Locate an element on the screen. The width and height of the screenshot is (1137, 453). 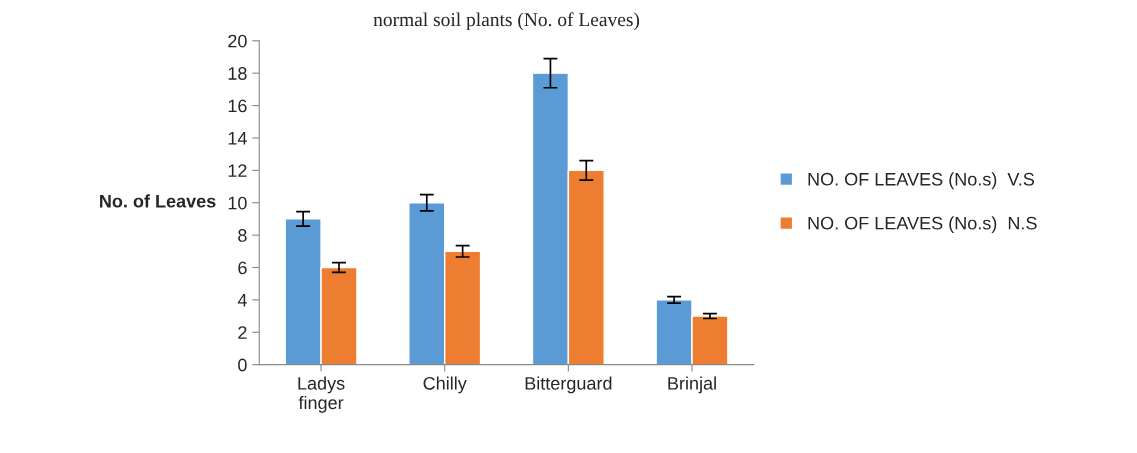
y-tick-label: 10 is located at coordinates (237, 203).